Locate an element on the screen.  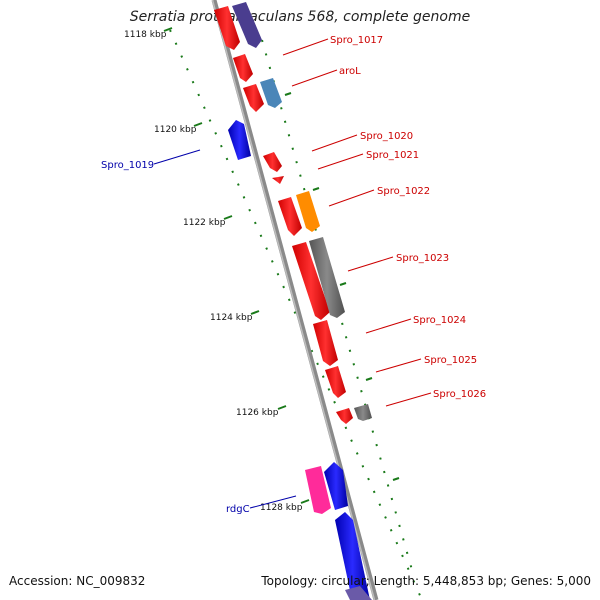
accession-text: Accession: NC_009832 is located at coordinates (77, 581).